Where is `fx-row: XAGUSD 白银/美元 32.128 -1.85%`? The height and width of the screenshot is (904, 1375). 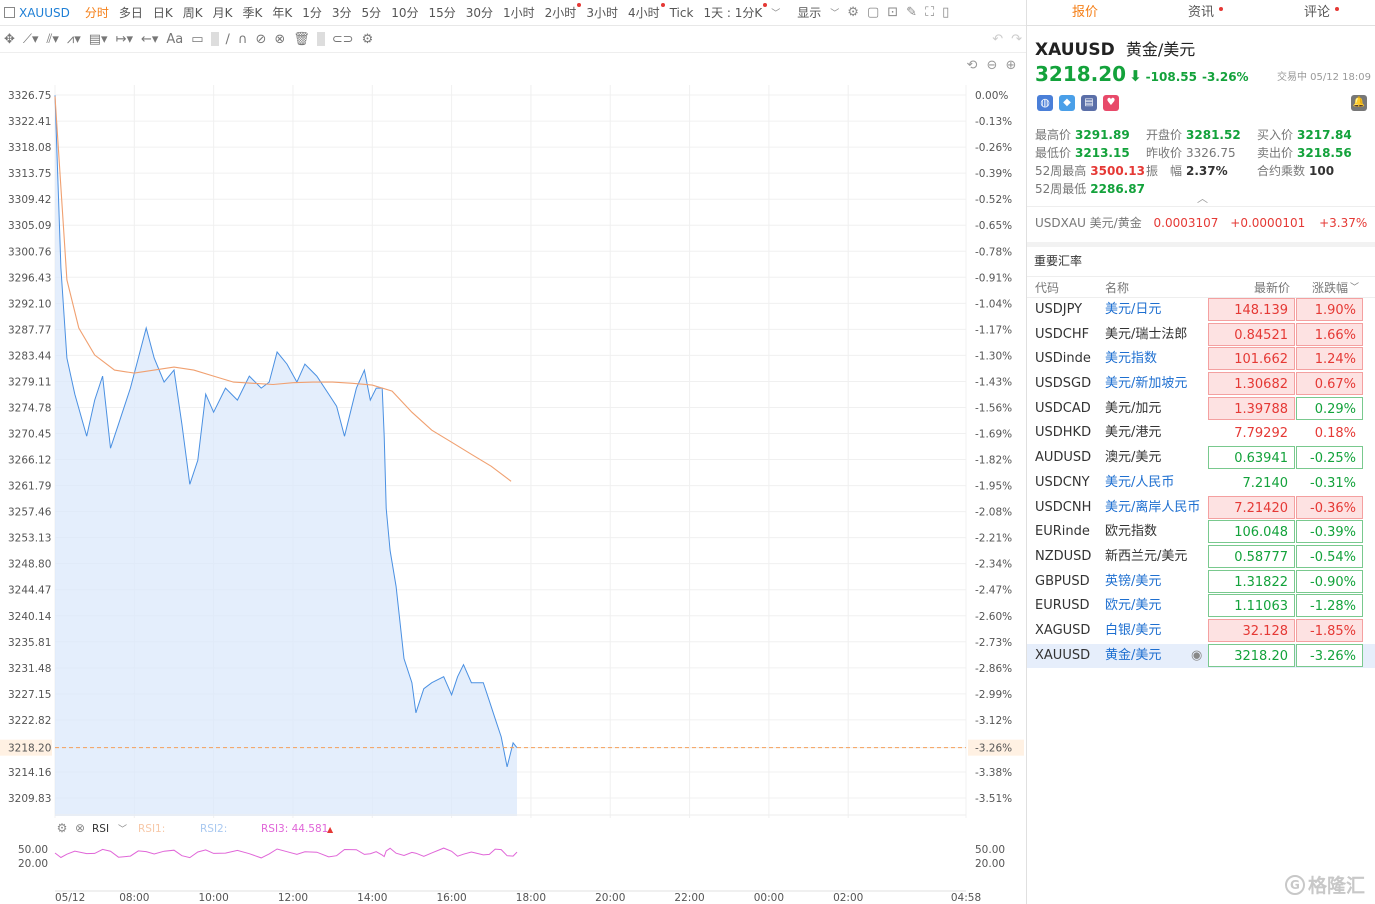 fx-row: XAGUSD 白银/美元 32.128 -1.85% is located at coordinates (1201, 631).